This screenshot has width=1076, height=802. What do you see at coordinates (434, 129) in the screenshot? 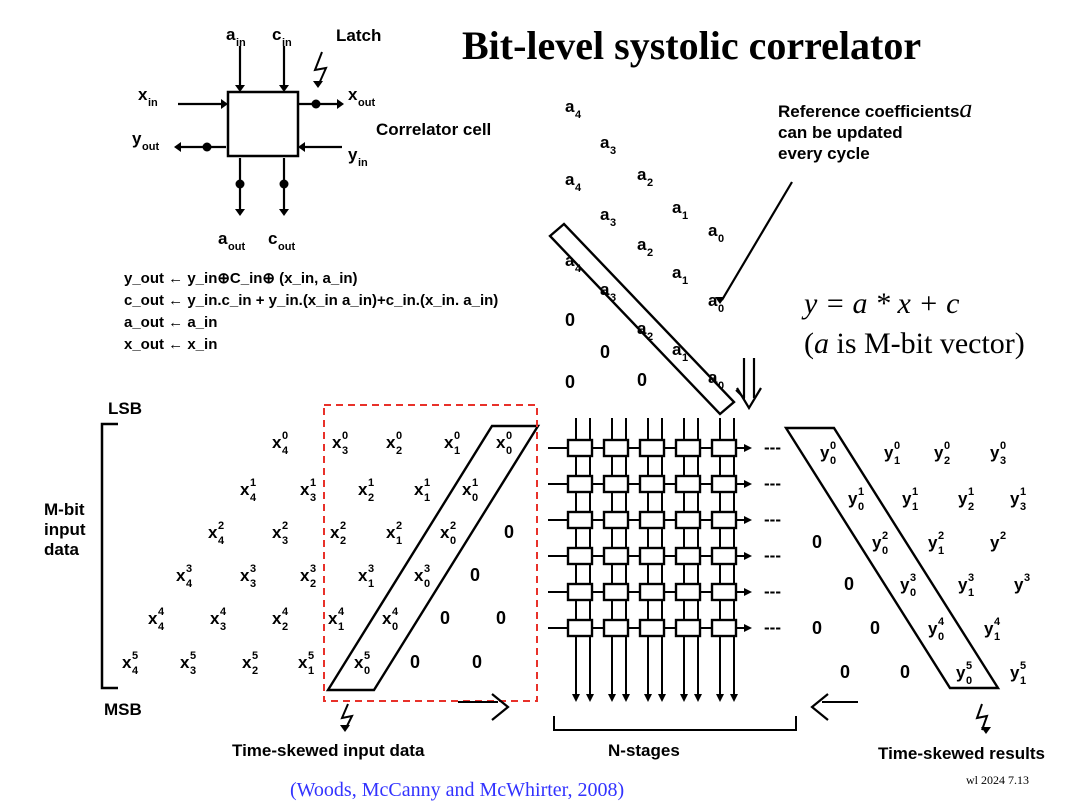
I see `correlator-cell-label: Correlator cell` at bounding box center [434, 129].